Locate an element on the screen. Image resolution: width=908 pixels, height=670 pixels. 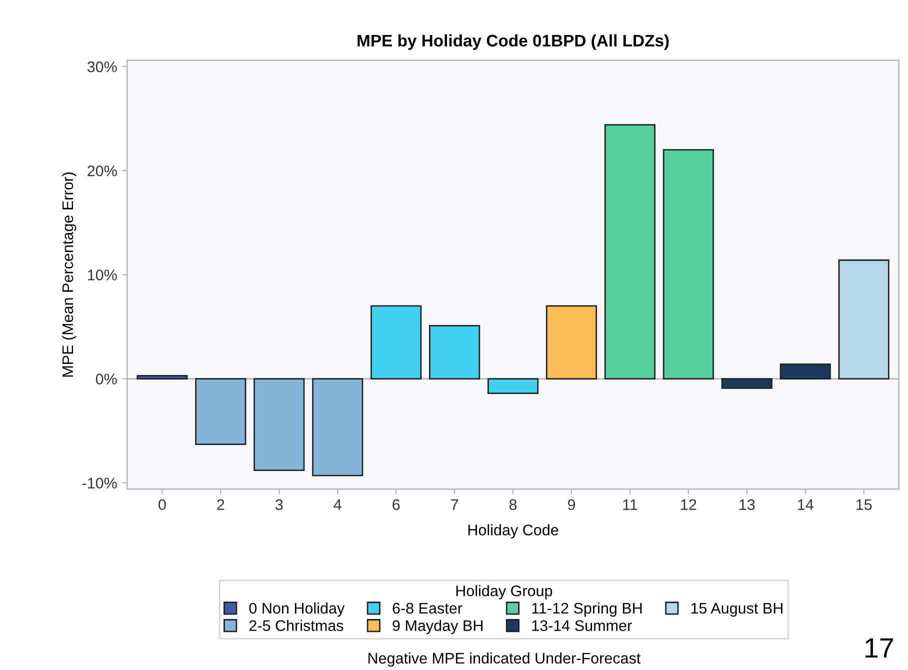
text: Negative MPE indicated Under-Forecast is located at coordinates (504, 659).